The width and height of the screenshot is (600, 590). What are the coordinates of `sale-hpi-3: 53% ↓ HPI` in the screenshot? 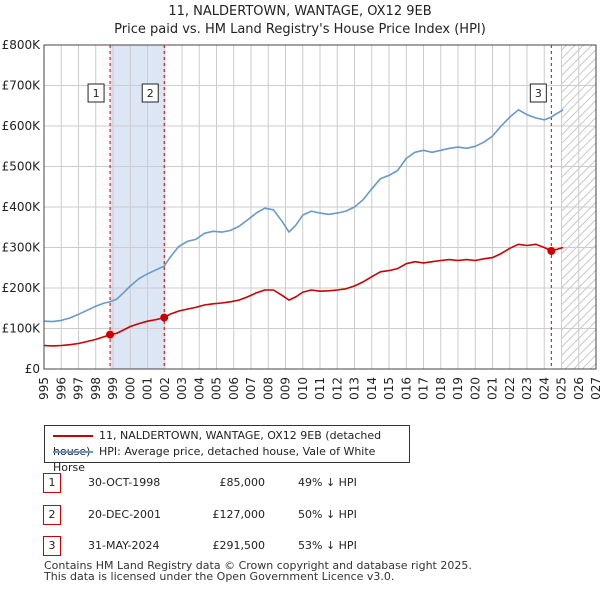 It's located at (327, 545).